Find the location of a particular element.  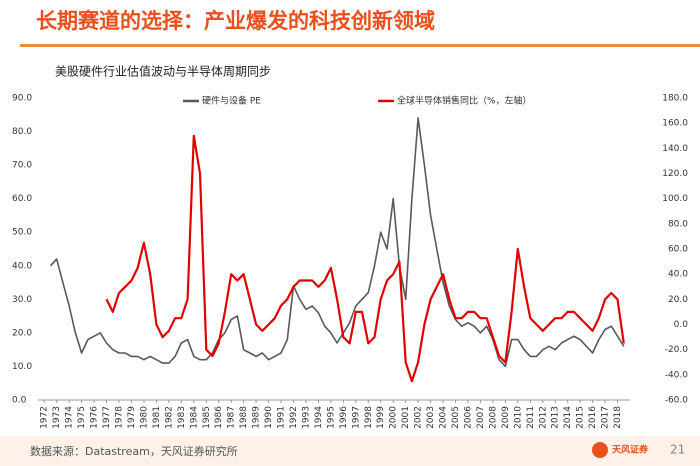

x-tick-label: 1982 is located at coordinates (169, 417).